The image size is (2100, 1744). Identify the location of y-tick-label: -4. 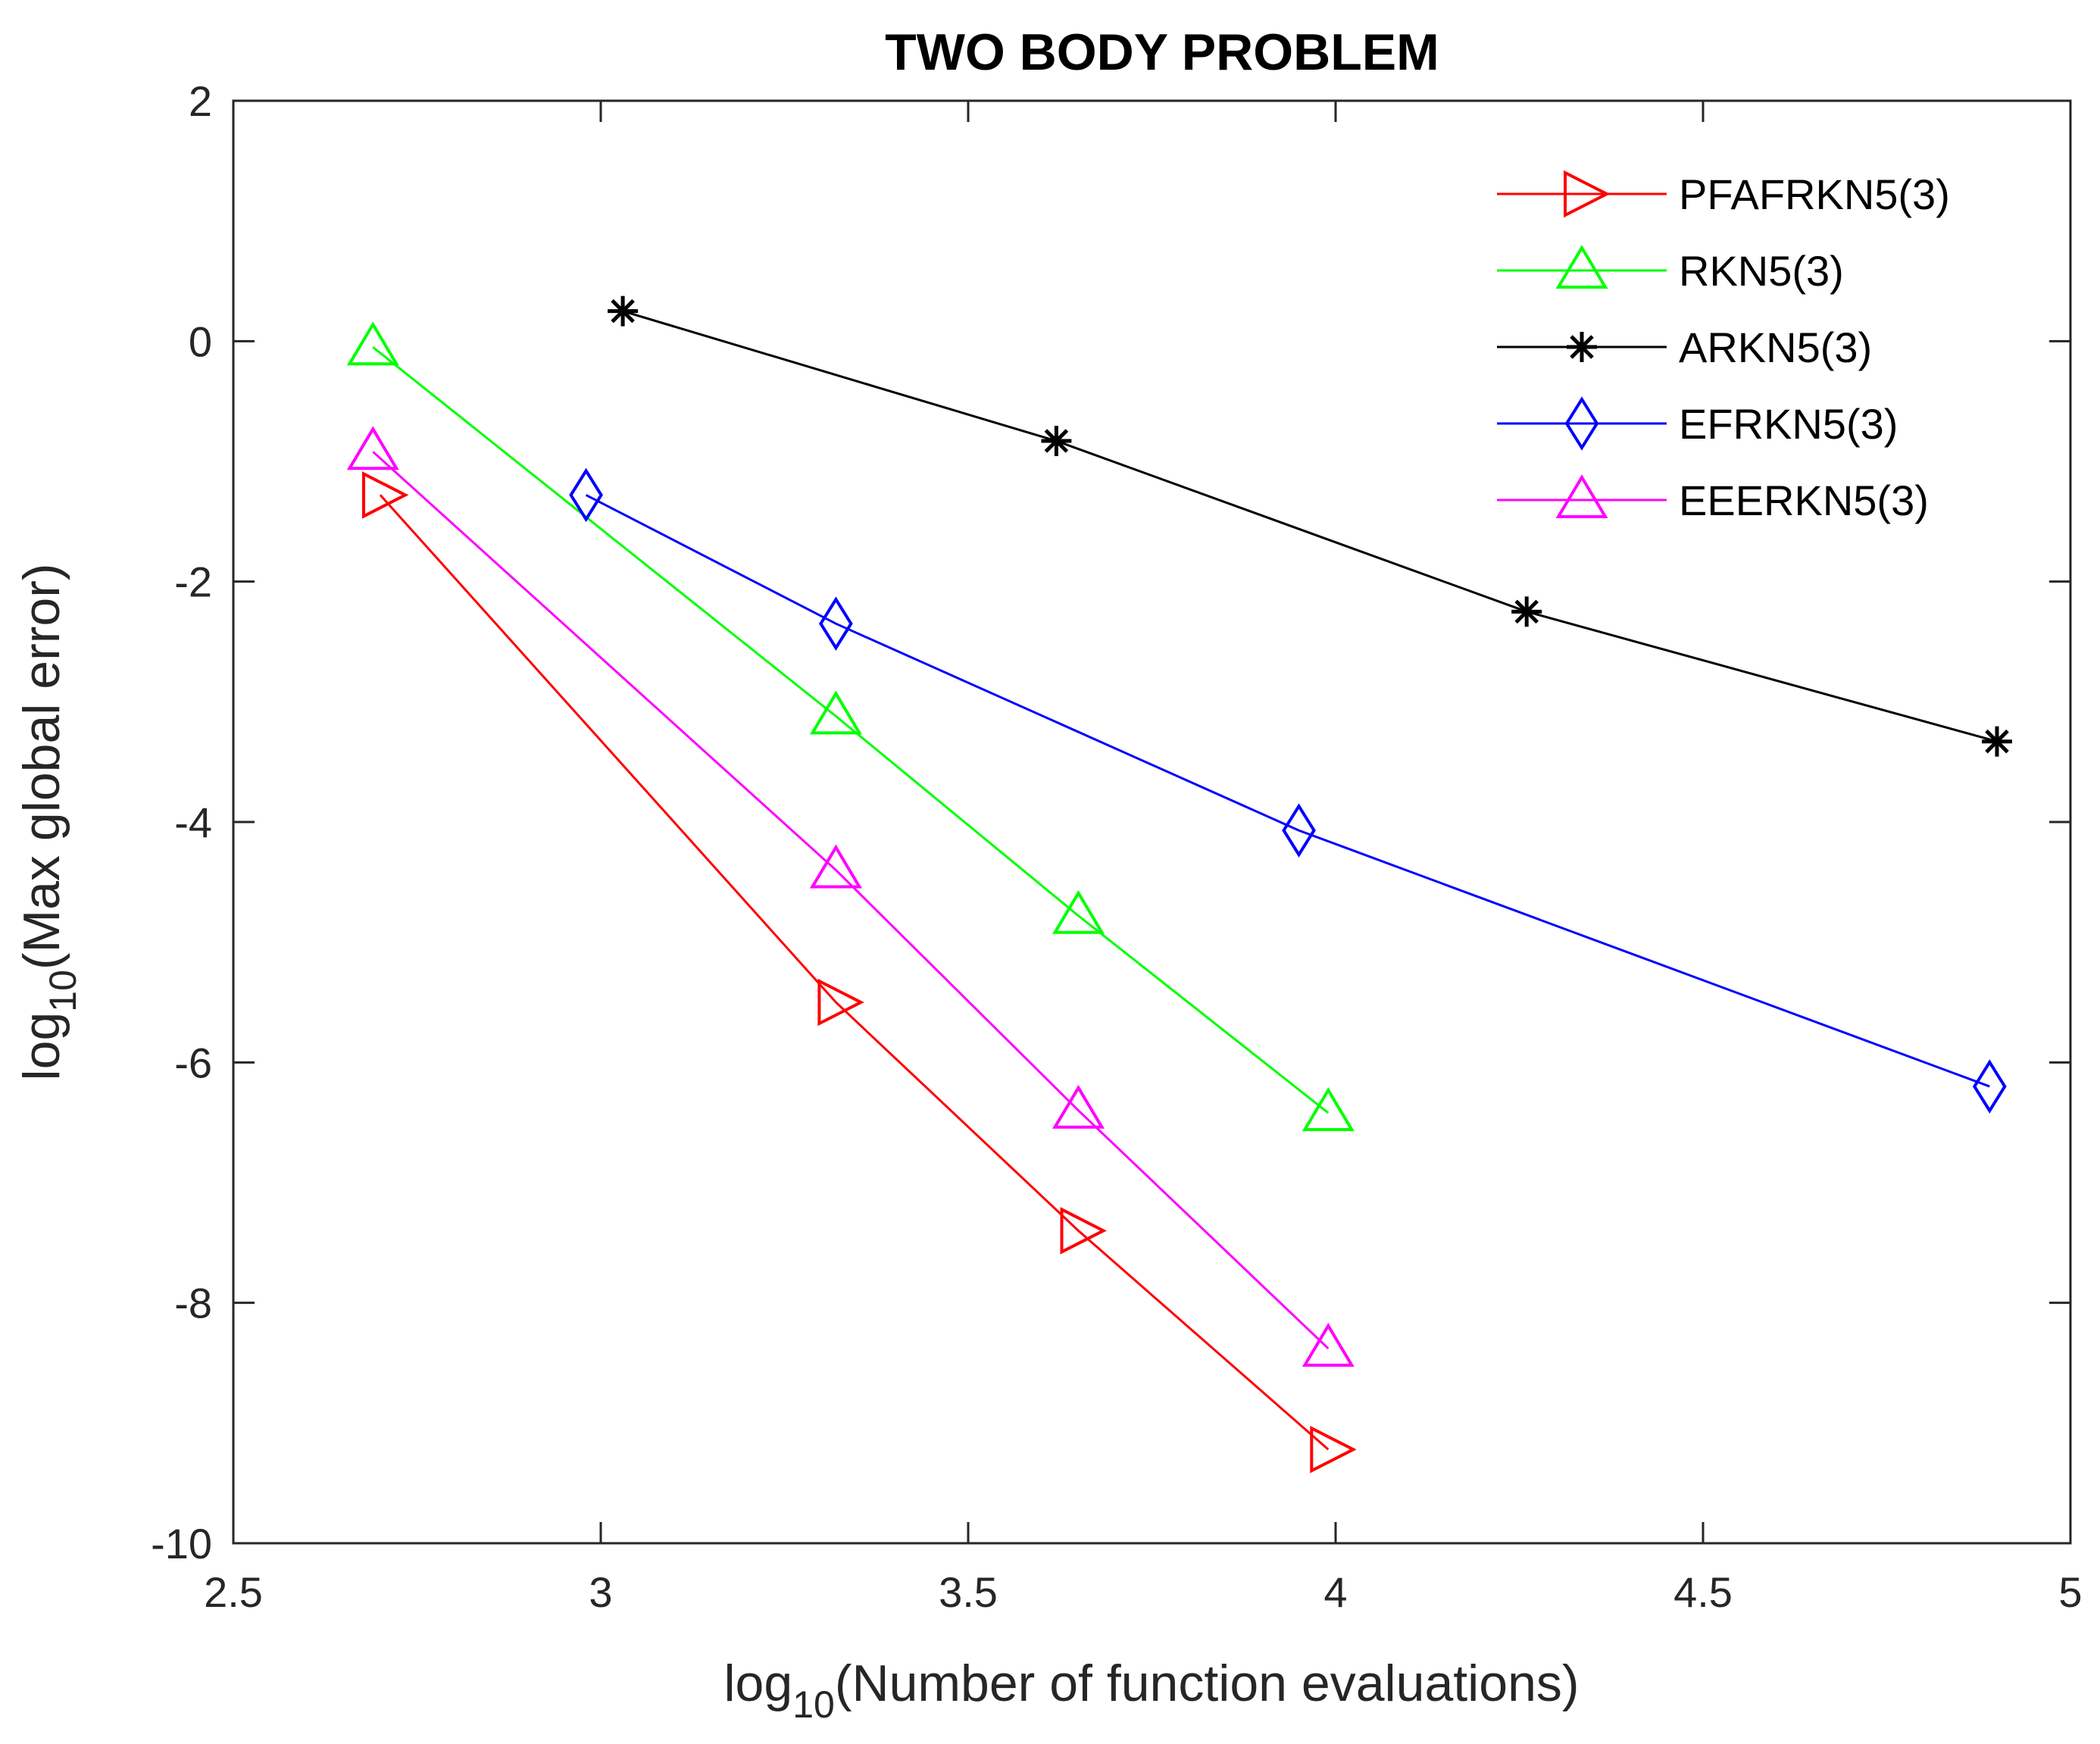
(193, 823).